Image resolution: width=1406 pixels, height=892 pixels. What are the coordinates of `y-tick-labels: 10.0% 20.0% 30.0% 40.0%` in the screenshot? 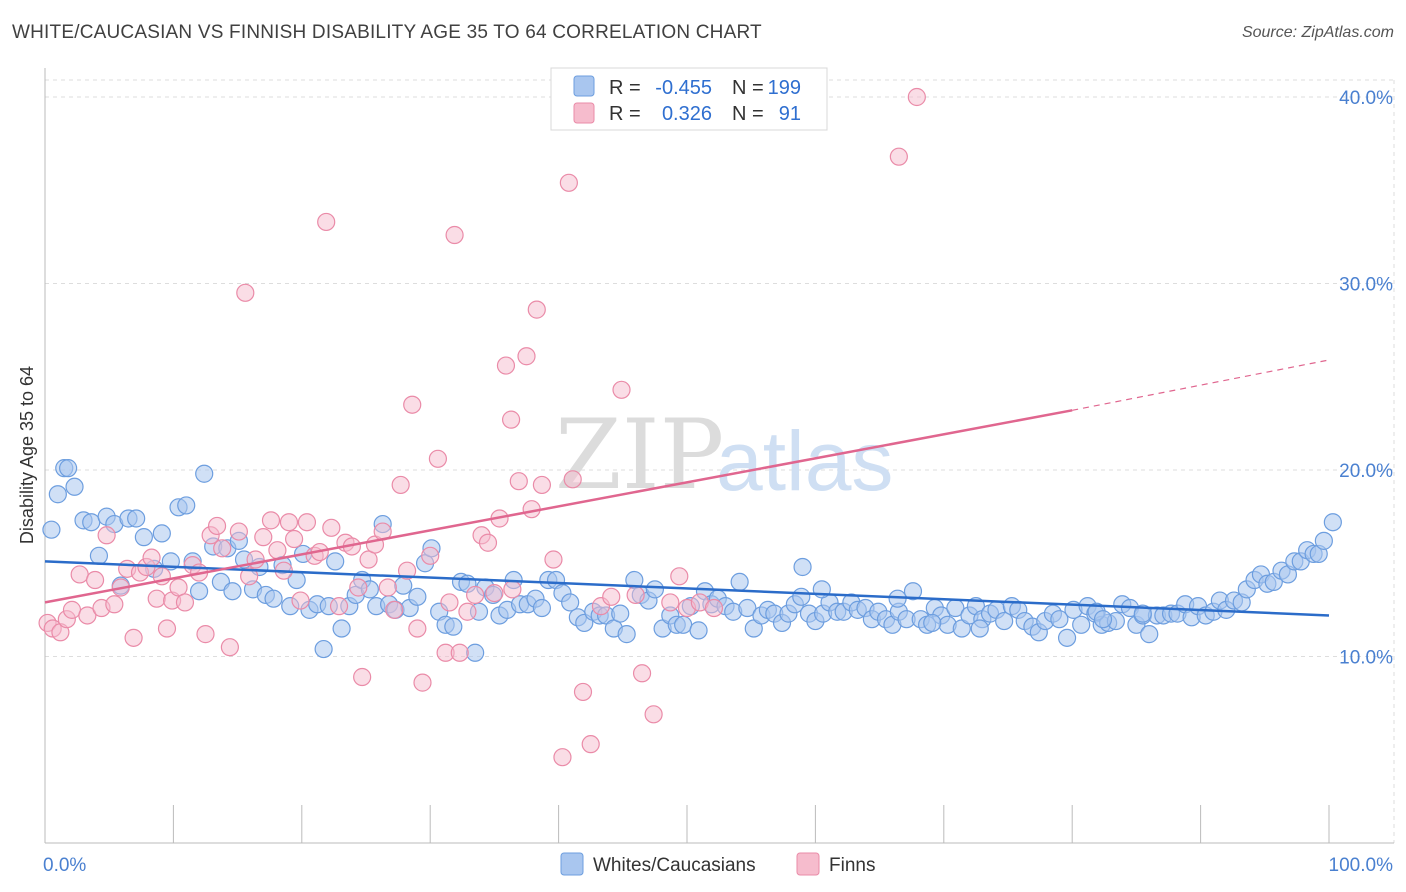 It's located at (1366, 378).